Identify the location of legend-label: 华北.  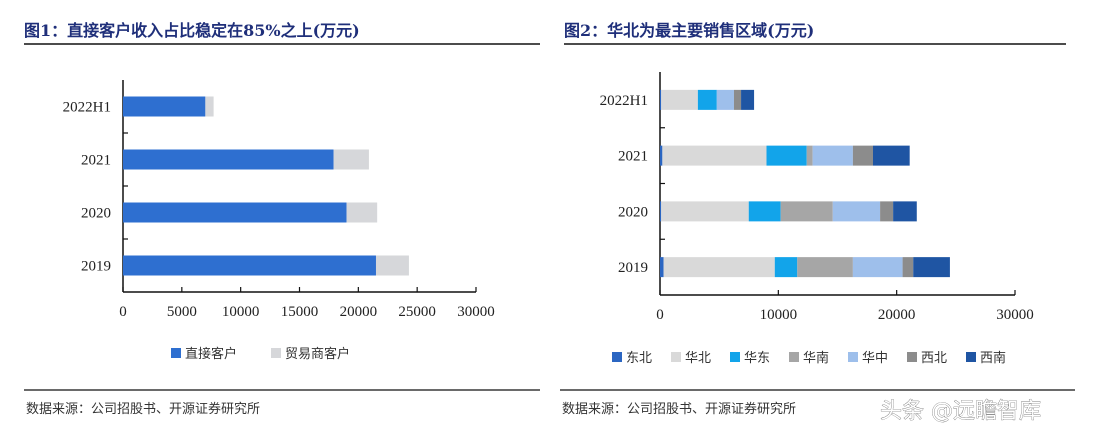
(698, 358).